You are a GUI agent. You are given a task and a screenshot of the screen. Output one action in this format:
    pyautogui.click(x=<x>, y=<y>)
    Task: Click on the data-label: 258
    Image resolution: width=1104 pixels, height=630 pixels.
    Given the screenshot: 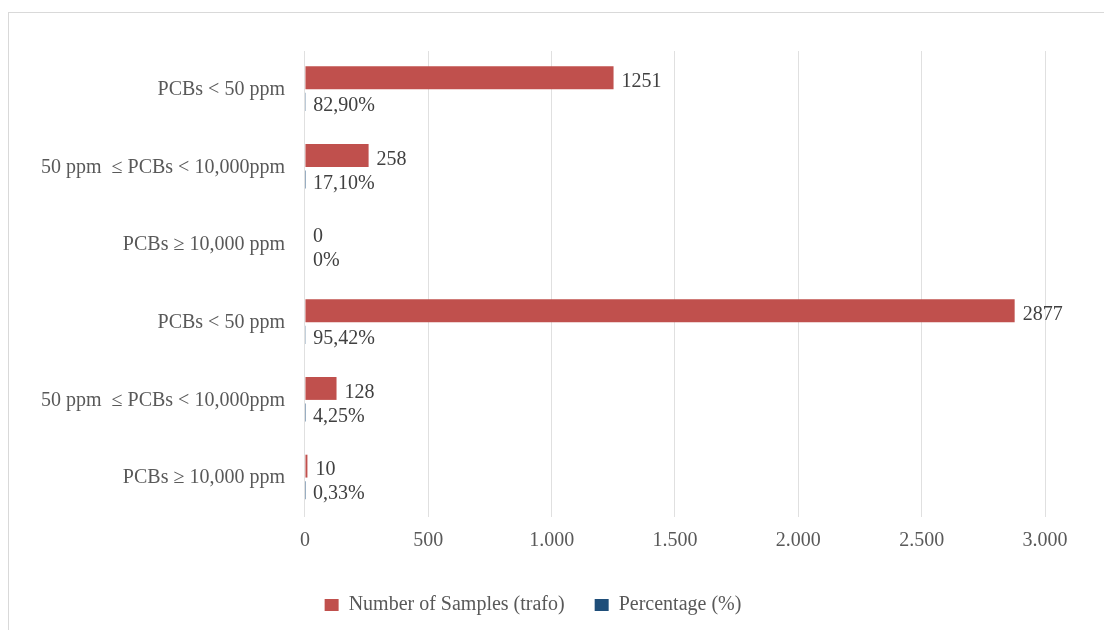 What is the action you would take?
    pyautogui.click(x=391, y=157)
    